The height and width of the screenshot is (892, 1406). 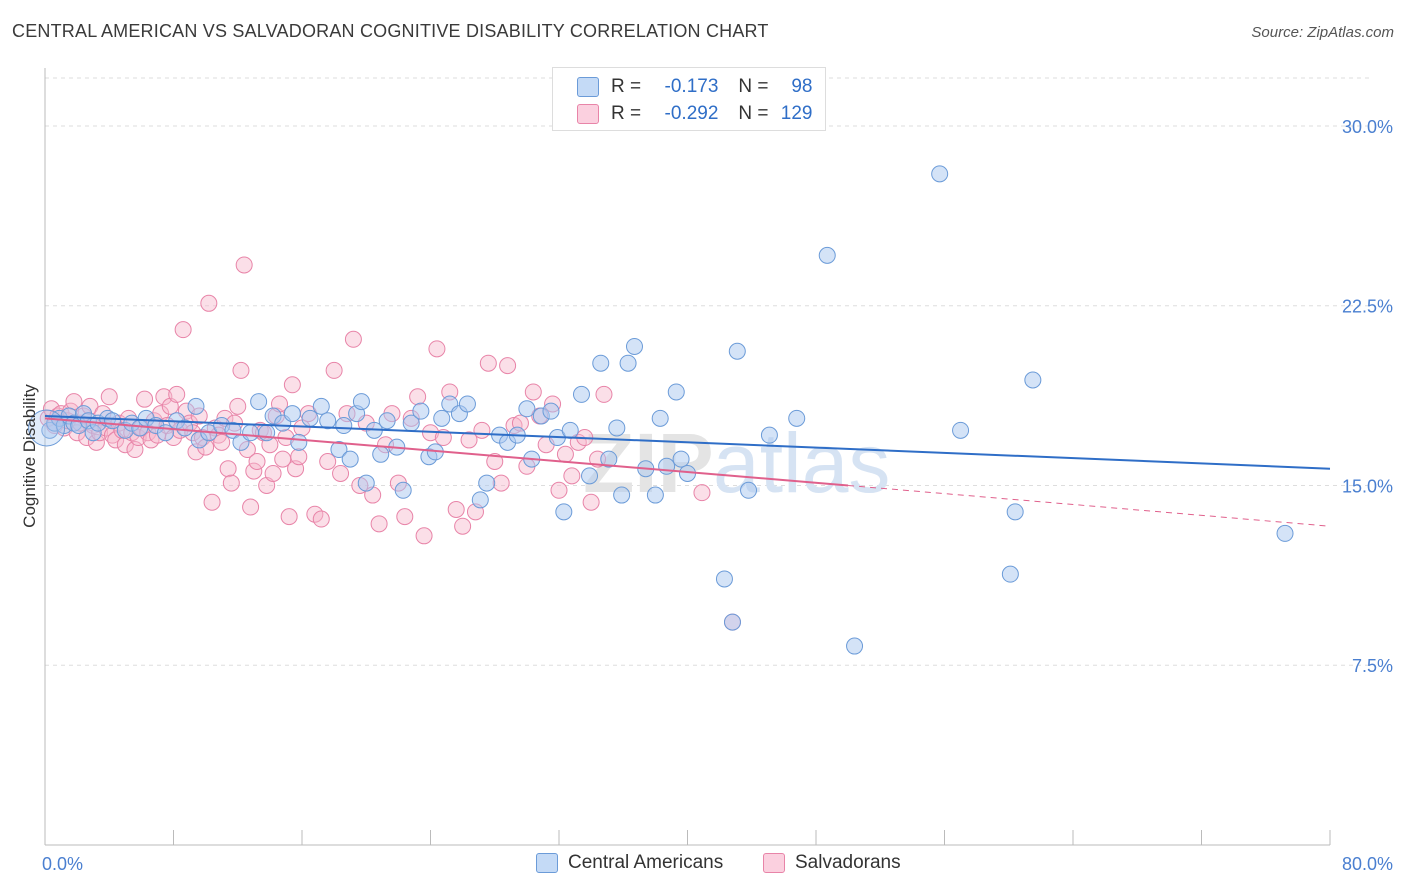 I want to click on watermark-atlas: atlas, so click(x=801, y=463).